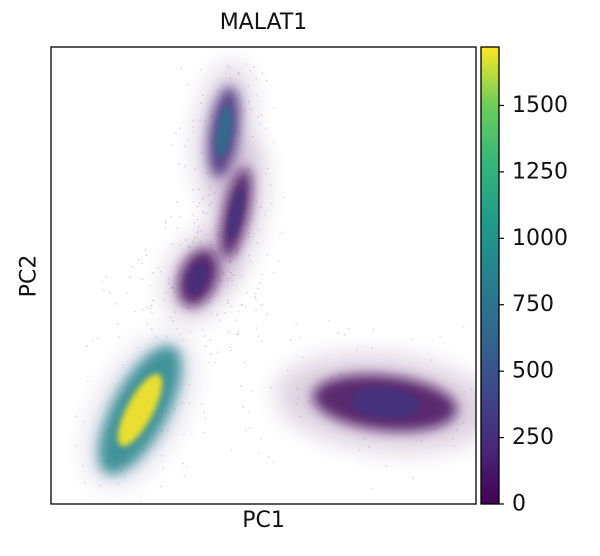  I want to click on y-axis-label: PC2, so click(29, 276).